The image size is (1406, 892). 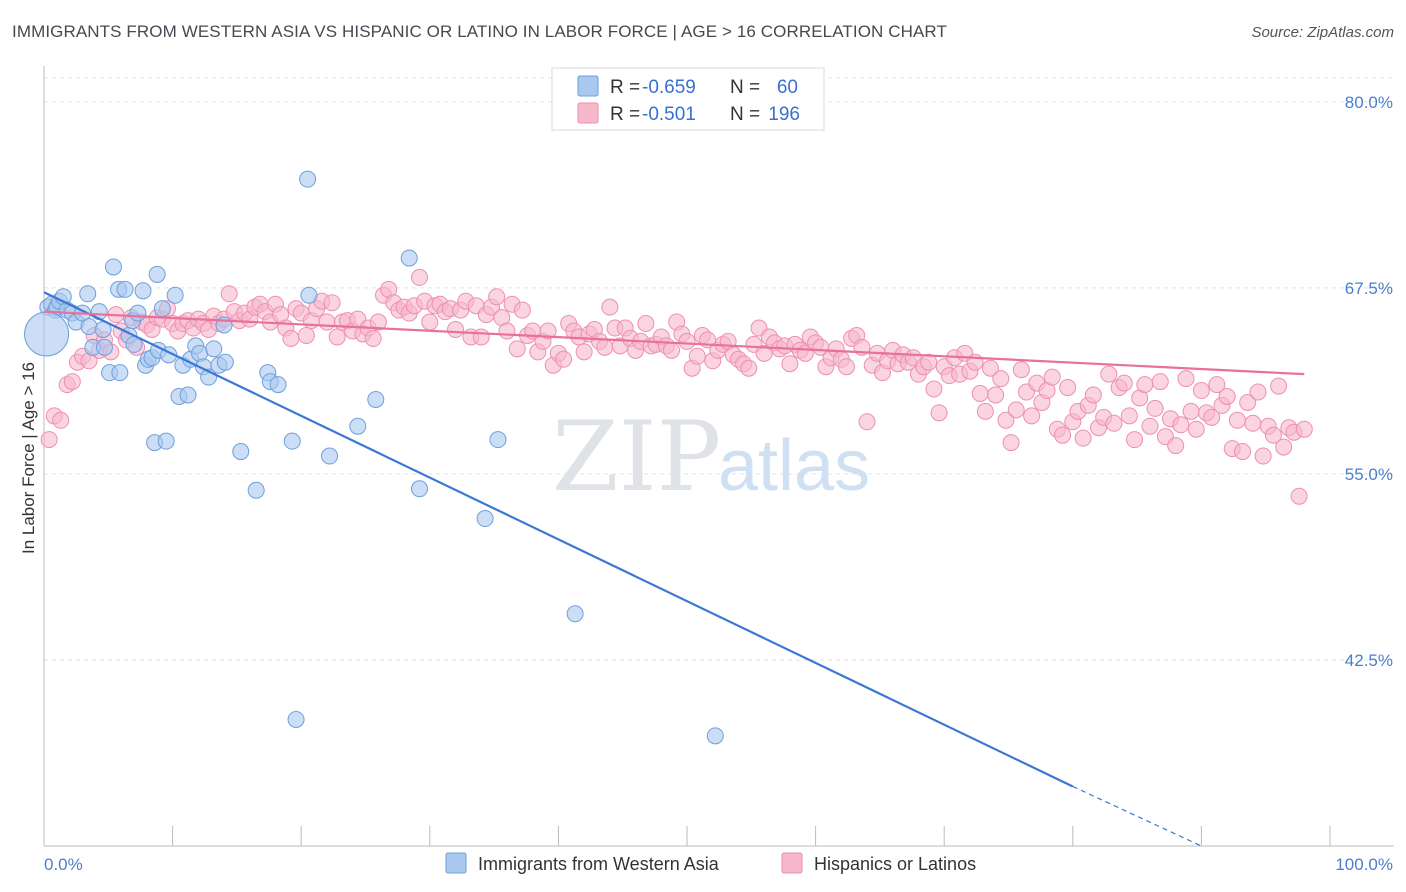 I want to click on watermark: ZIP atlas, so click(x=711, y=457).